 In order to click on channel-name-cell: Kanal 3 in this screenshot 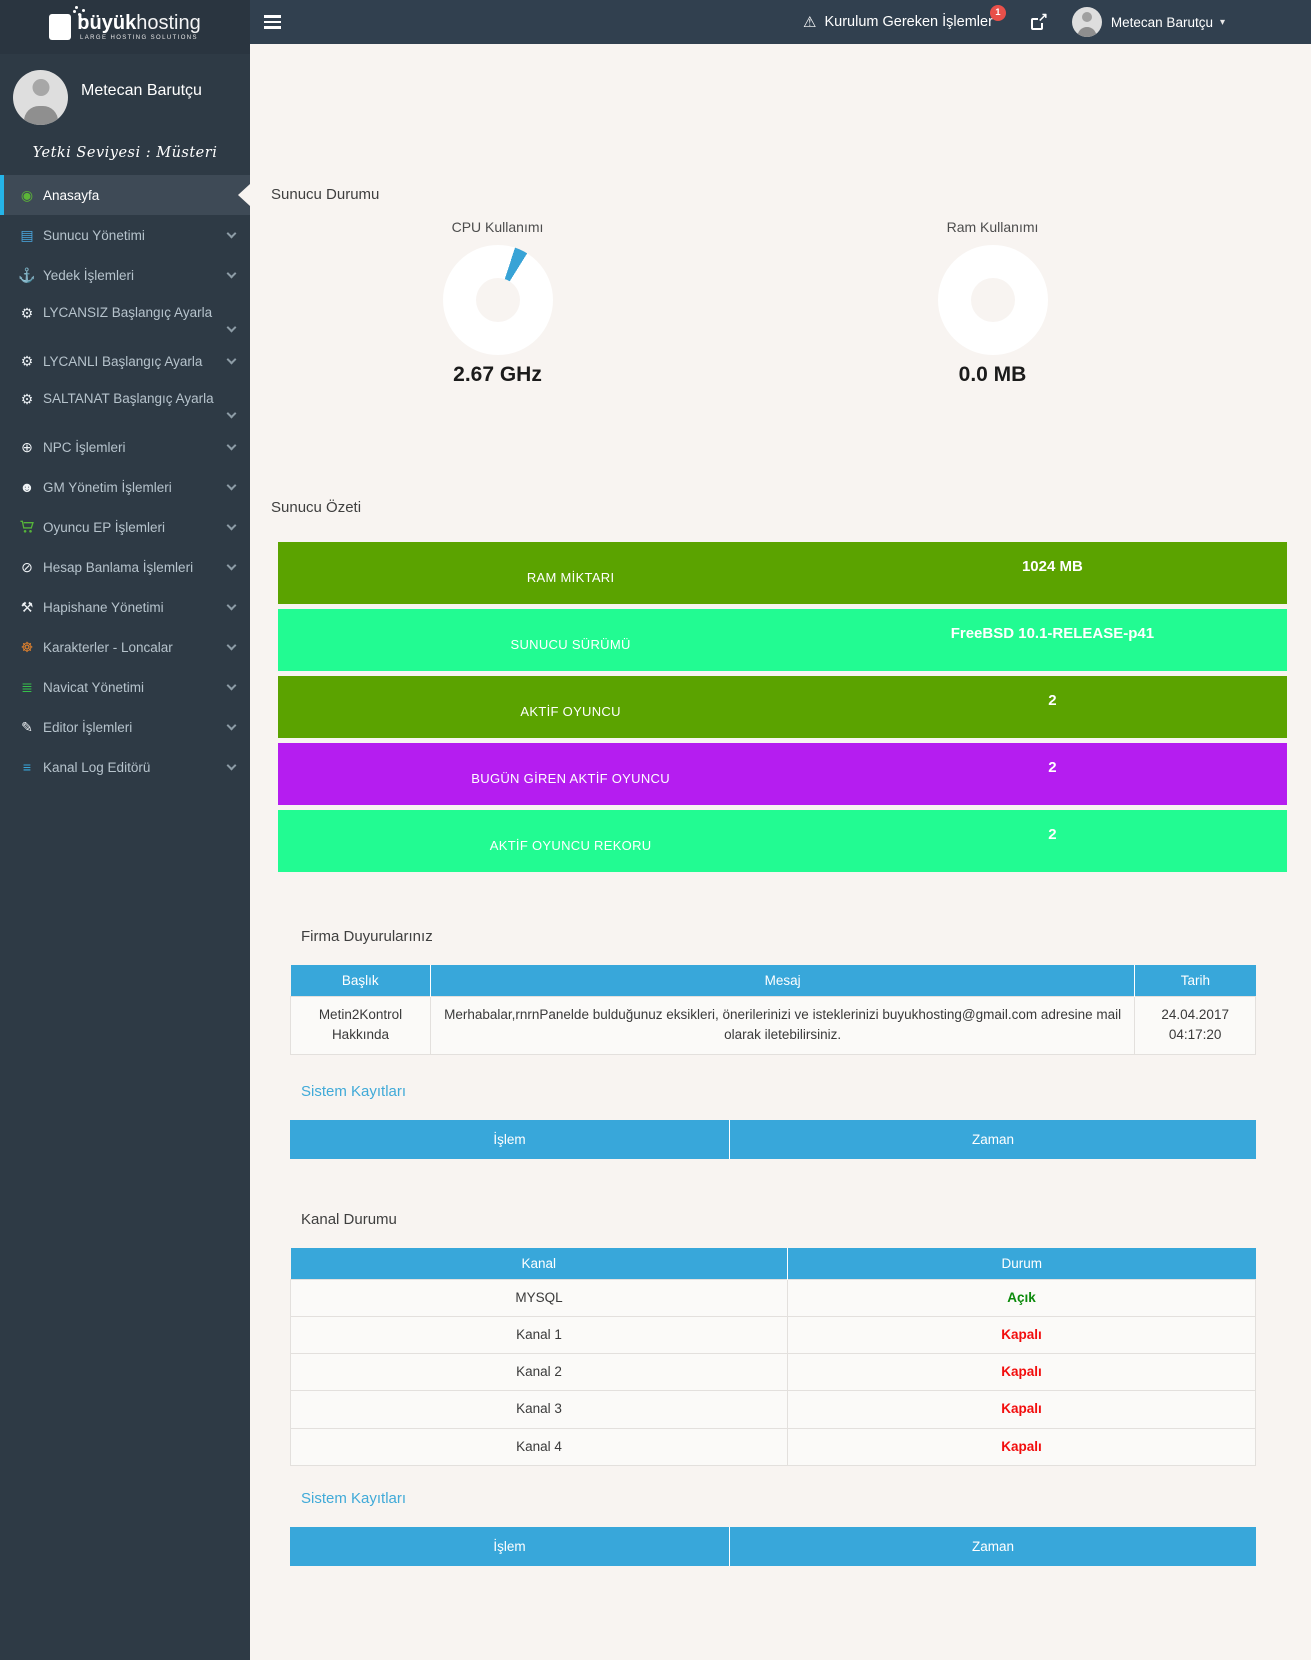, I will do `click(539, 1409)`.